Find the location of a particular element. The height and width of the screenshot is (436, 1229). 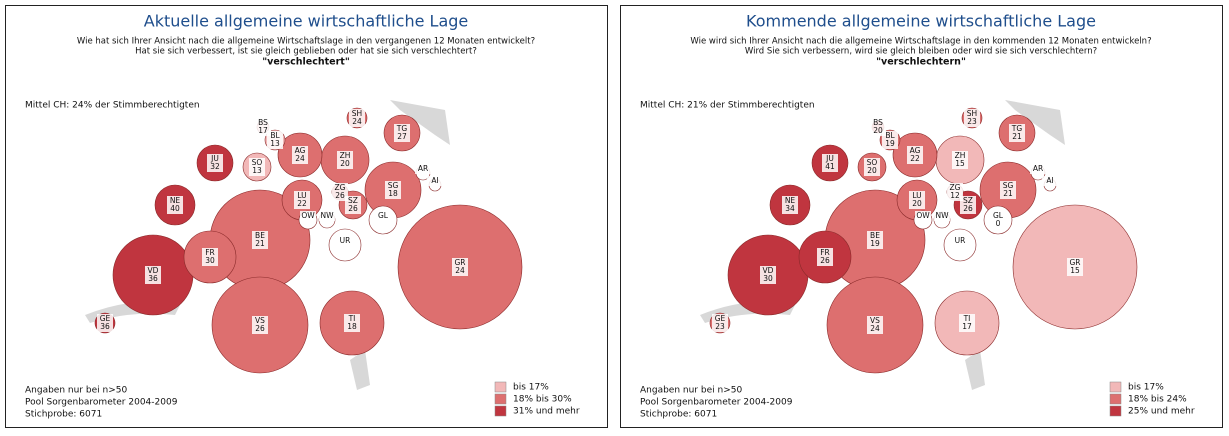

title: Aktuelle allgemeine wirtschaftliche Lage is located at coordinates (306, 21).